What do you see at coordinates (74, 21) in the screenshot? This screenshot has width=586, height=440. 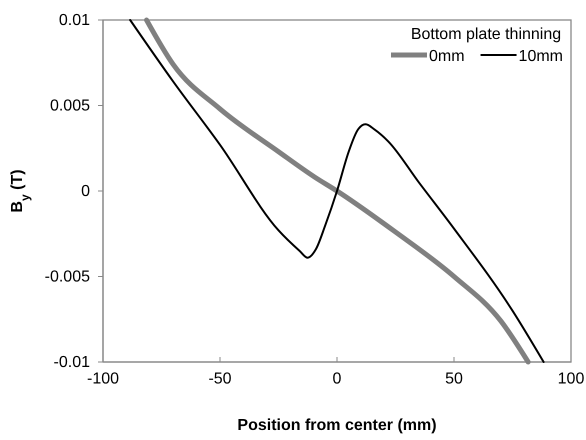 I see `y-tick-label: 0.01` at bounding box center [74, 21].